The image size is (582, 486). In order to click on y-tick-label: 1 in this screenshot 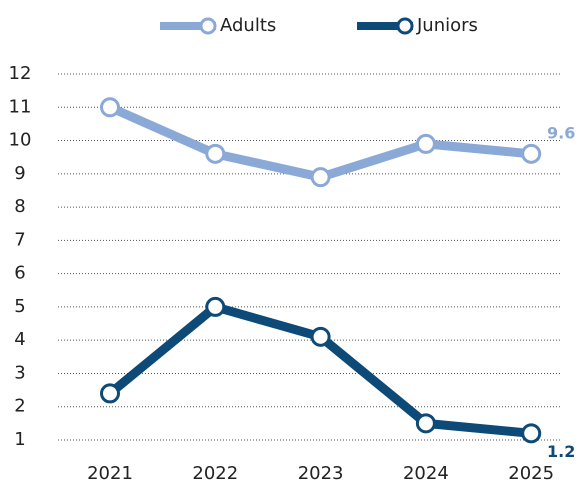, I will do `click(19, 439)`.